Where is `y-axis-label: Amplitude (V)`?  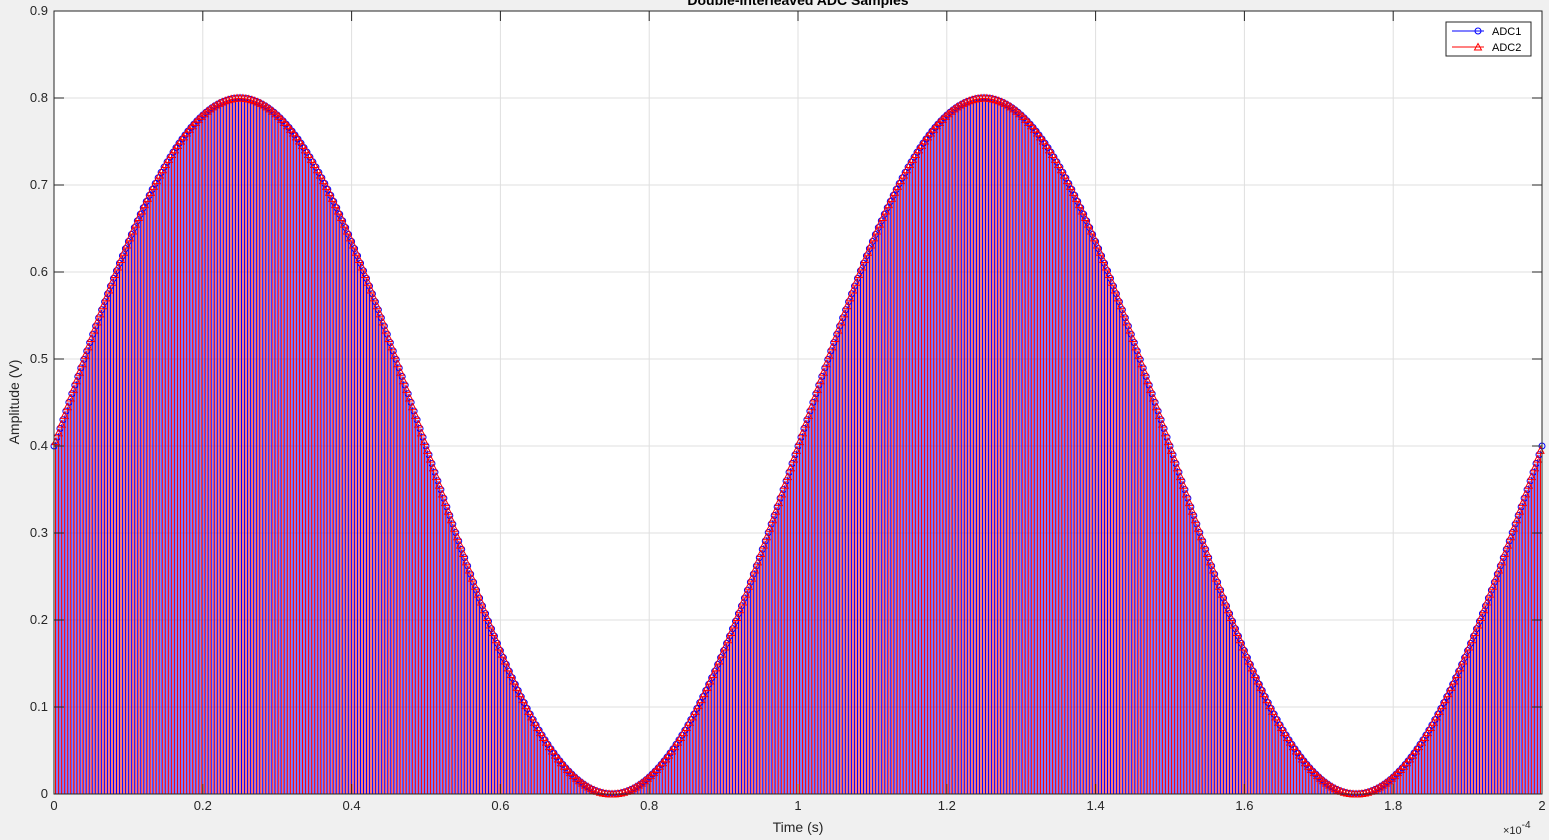
y-axis-label: Amplitude (V) is located at coordinates (14, 402).